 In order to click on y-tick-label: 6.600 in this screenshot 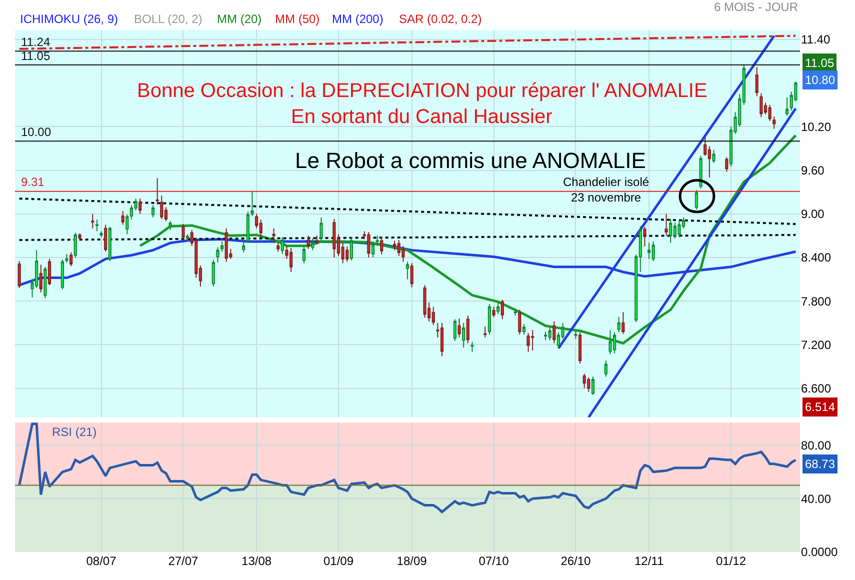, I will do `click(816, 388)`.